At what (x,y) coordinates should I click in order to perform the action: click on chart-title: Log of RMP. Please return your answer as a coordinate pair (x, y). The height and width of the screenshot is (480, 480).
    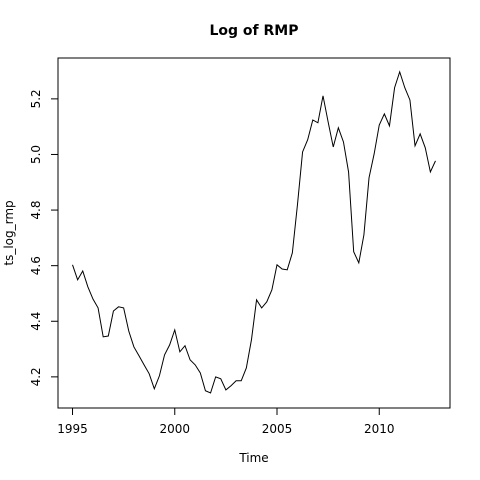
    Looking at the image, I should click on (254, 31).